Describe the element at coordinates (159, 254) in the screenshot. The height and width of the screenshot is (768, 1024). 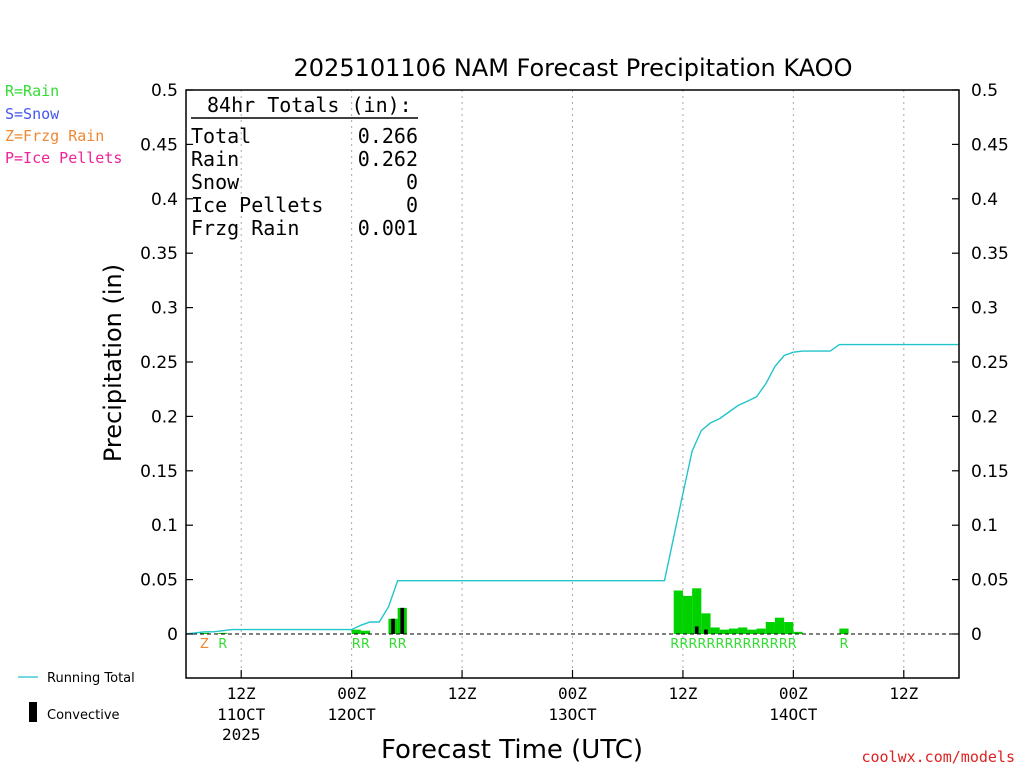
I see `y-tick-label-left: 0.35` at that location.